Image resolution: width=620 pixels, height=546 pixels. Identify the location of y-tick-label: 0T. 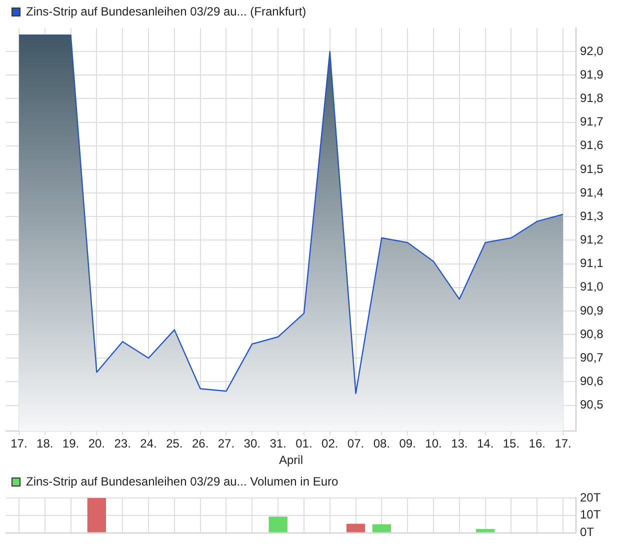
(587, 532).